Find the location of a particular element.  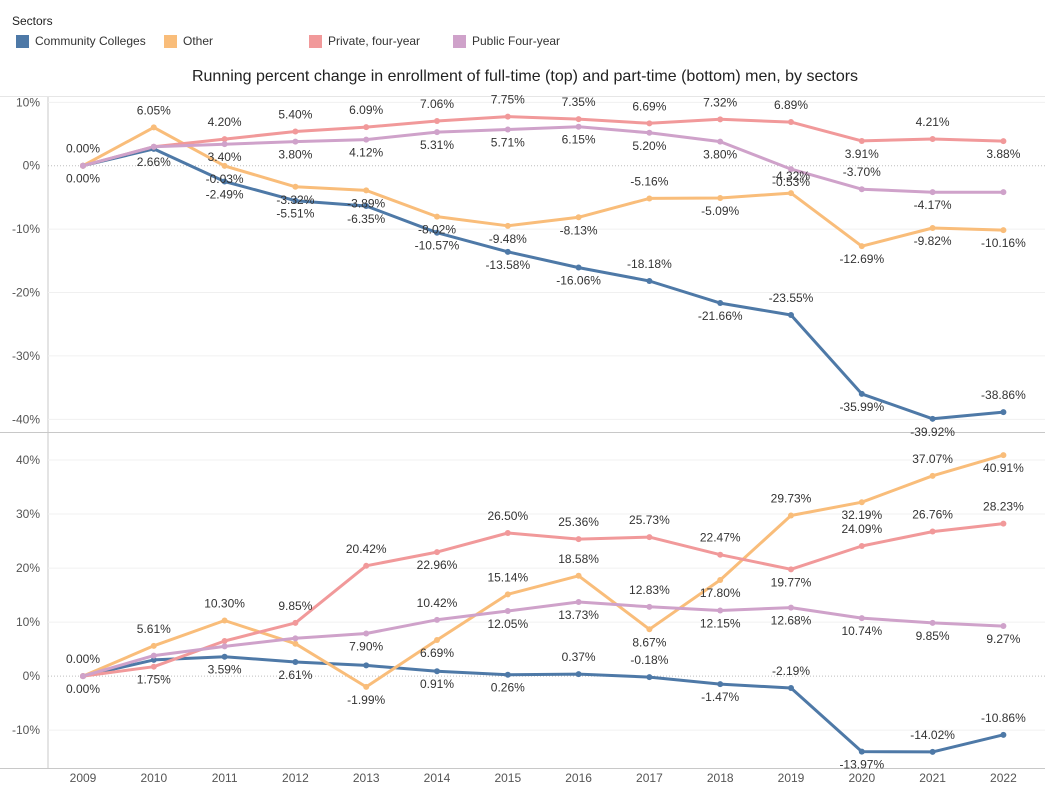

legend-item-other: Other is located at coordinates (188, 41).